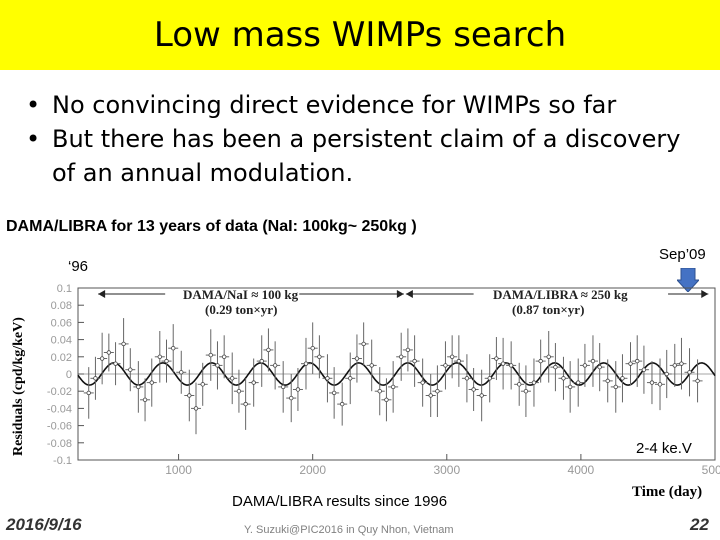 The image size is (720, 540). Describe the element at coordinates (312, 470) in the screenshot. I see `x-tick-label: 2000` at that location.